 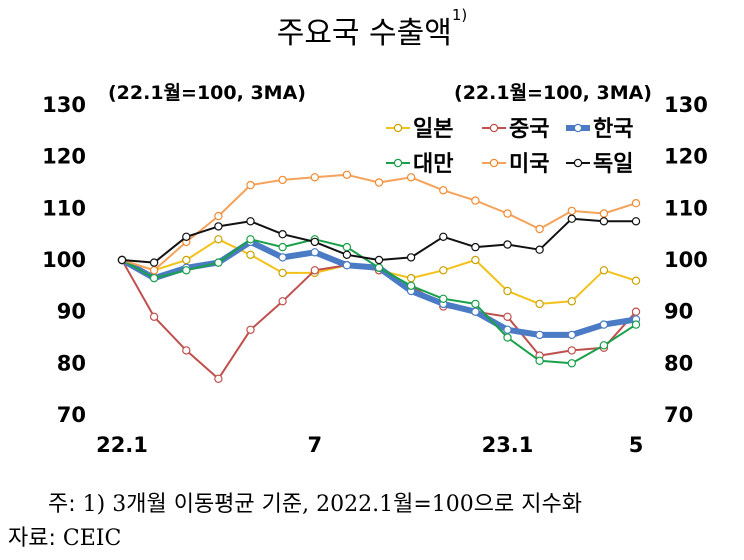 I want to click on footnote: 주: 1) 3개월 이동평균 기준, 2022.1월=100으로 지수화, so click(x=315, y=502).